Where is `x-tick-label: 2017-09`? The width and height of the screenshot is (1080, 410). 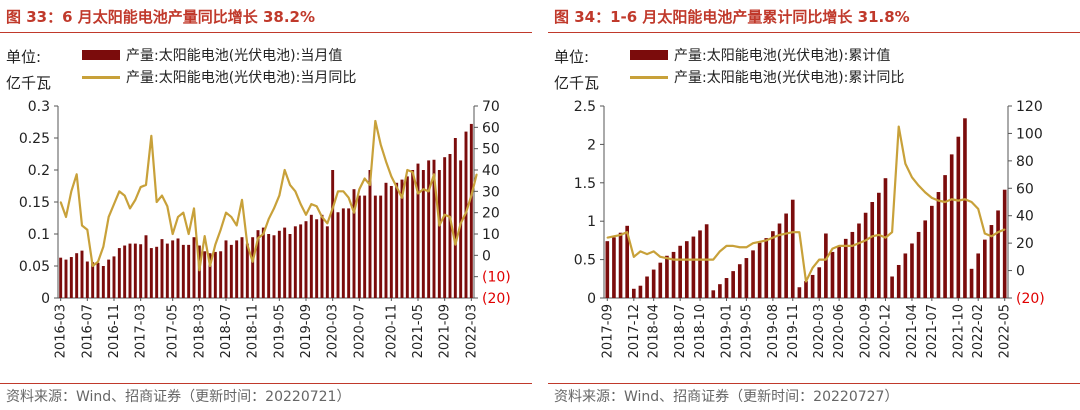
x-tick-label: 2017-09 is located at coordinates (607, 331).